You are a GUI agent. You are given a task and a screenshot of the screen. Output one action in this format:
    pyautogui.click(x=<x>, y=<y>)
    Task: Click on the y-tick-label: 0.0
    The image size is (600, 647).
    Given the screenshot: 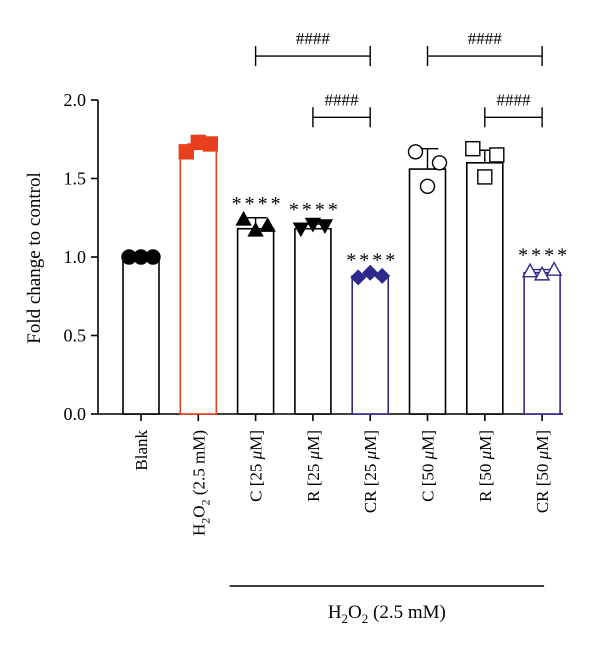 What is the action you would take?
    pyautogui.click(x=75, y=414)
    